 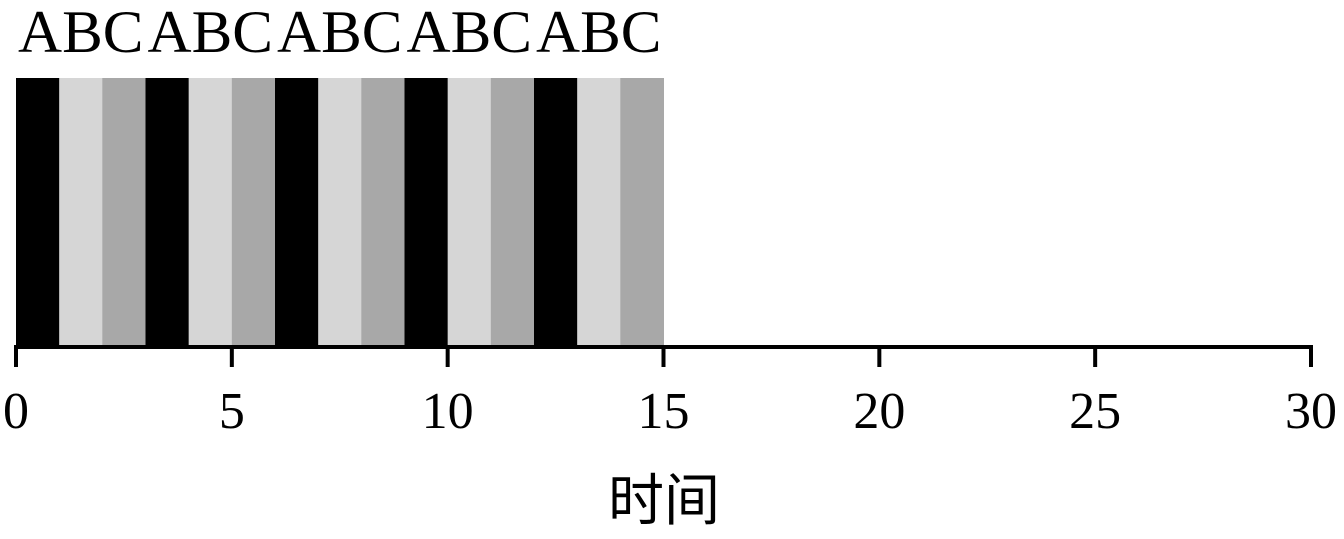 What do you see at coordinates (16, 411) in the screenshot?
I see `x-tick-label: 0` at bounding box center [16, 411].